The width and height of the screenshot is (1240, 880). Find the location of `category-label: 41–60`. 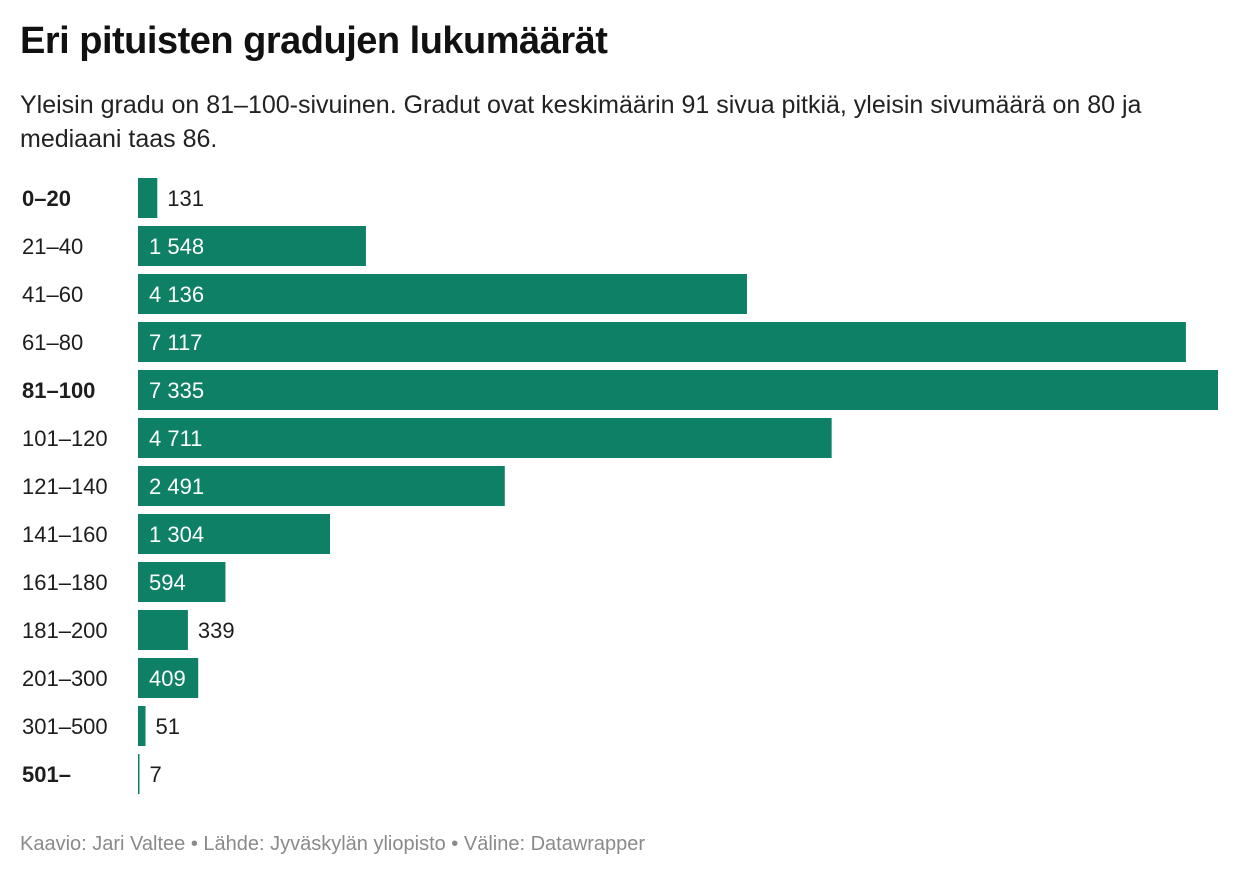

category-label: 41–60 is located at coordinates (52, 294).